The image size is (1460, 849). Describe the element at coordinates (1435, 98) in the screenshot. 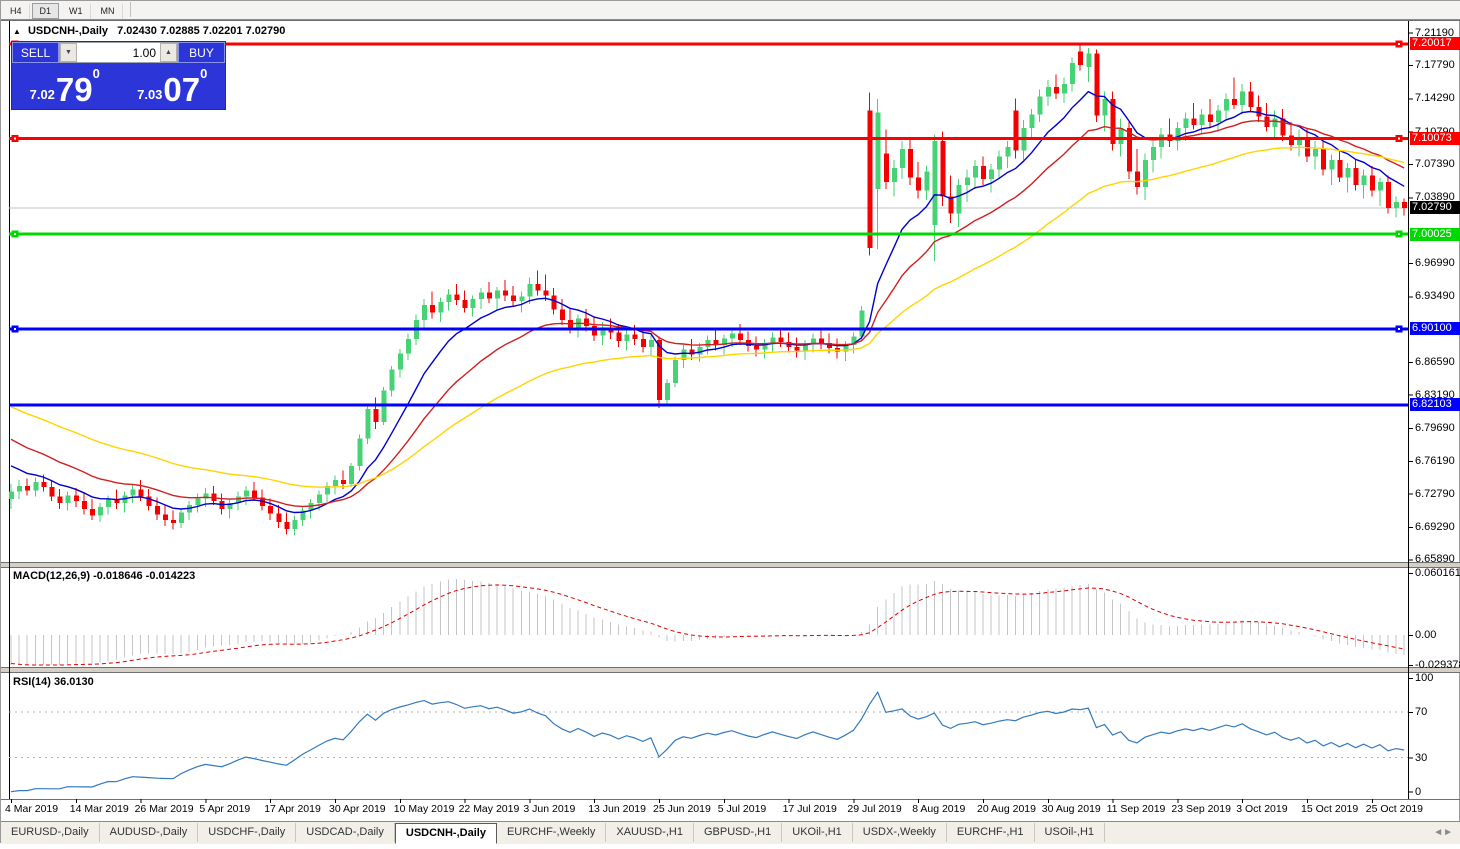

I see `price-axis-tick: 7.14290` at that location.